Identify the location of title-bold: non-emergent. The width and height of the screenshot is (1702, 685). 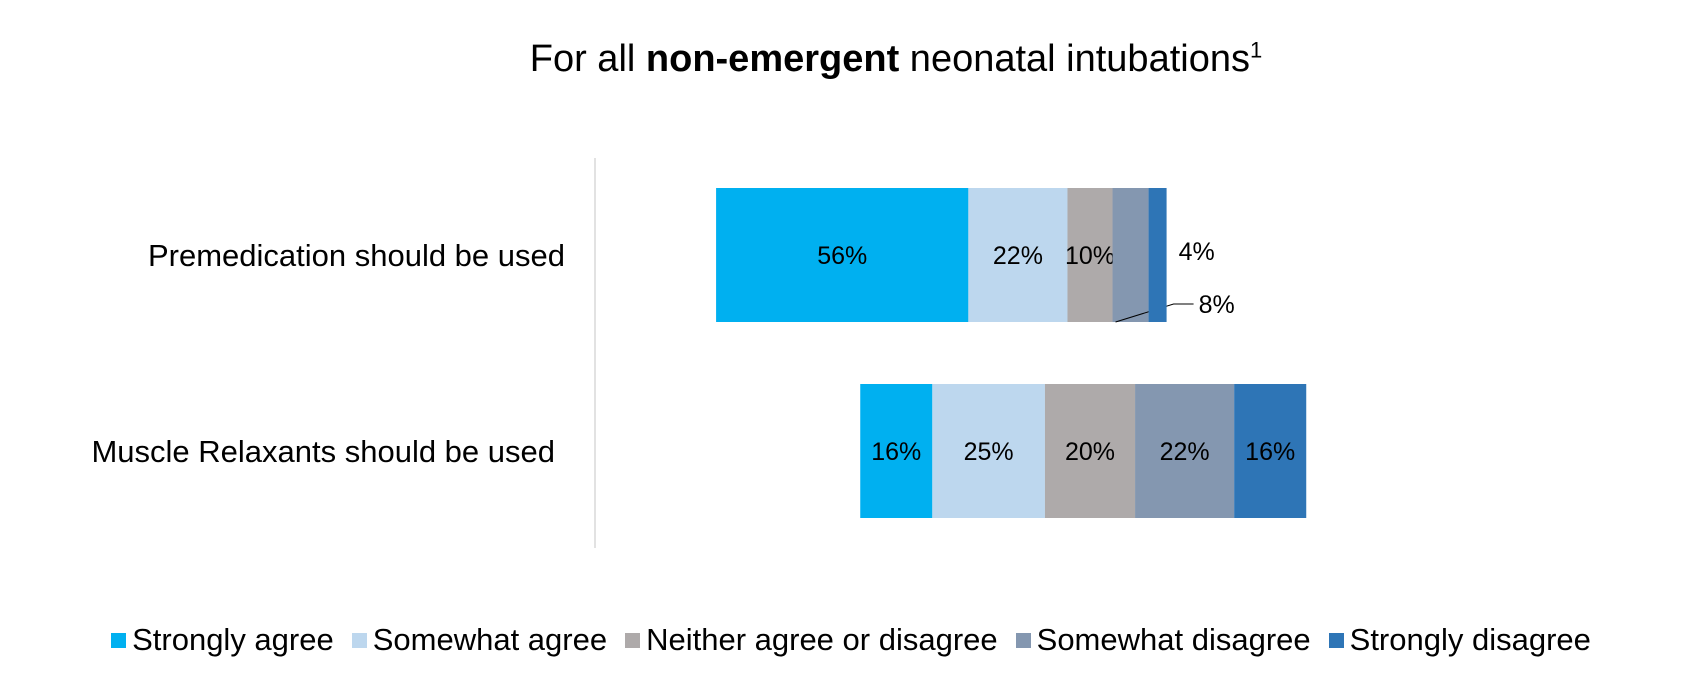
(772, 59).